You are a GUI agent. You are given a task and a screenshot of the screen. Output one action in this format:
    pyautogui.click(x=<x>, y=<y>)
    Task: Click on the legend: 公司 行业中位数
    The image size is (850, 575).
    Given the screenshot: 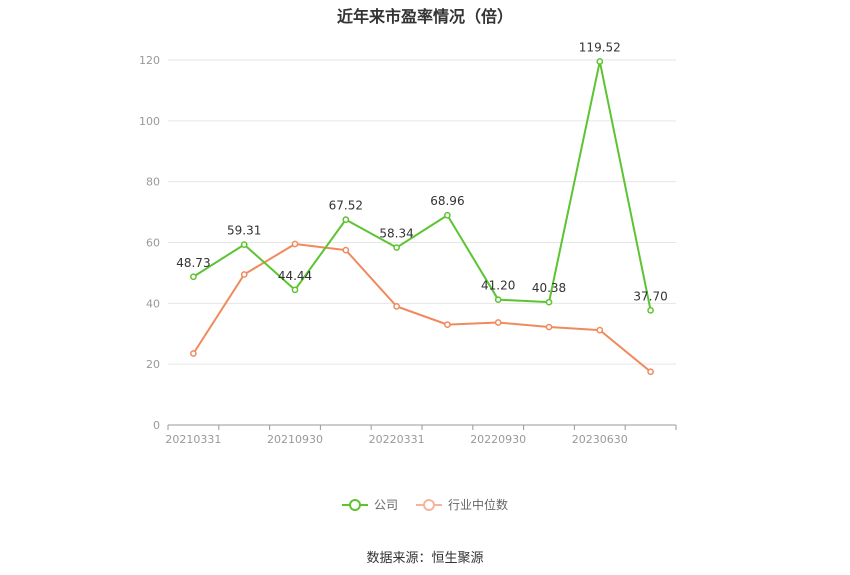 What is the action you would take?
    pyautogui.click(x=425, y=504)
    